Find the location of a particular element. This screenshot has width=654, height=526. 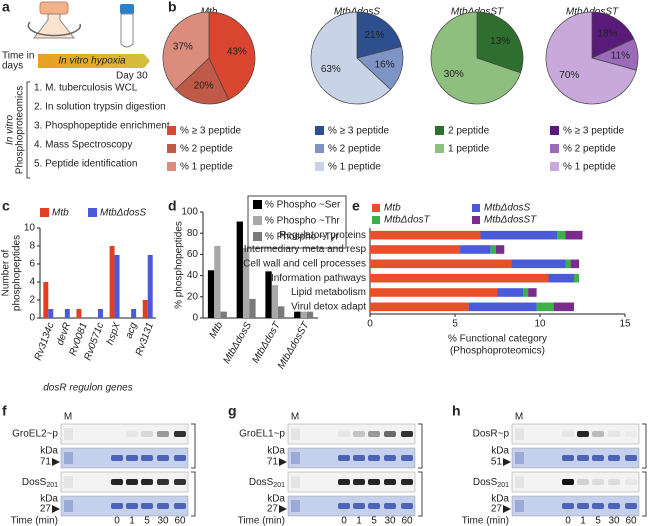

y-tick-label: Regulatory proteins is located at coordinates (322, 235).